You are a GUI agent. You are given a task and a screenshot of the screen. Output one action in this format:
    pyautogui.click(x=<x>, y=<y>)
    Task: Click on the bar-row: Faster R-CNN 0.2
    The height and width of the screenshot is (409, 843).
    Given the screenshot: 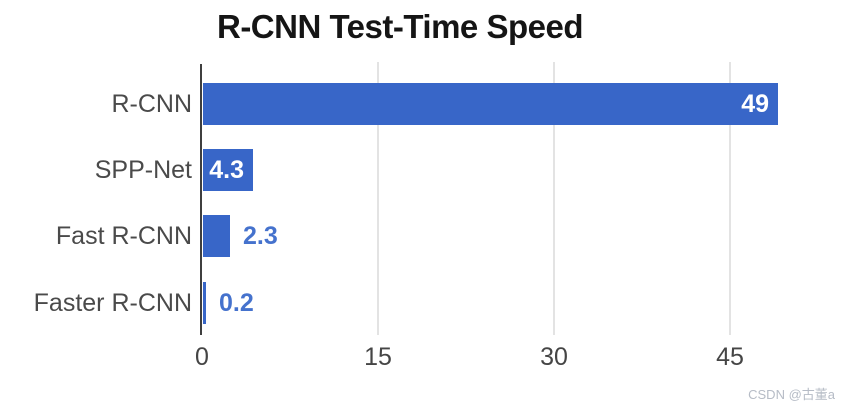 What is the action you would take?
    pyautogui.click(x=421, y=302)
    